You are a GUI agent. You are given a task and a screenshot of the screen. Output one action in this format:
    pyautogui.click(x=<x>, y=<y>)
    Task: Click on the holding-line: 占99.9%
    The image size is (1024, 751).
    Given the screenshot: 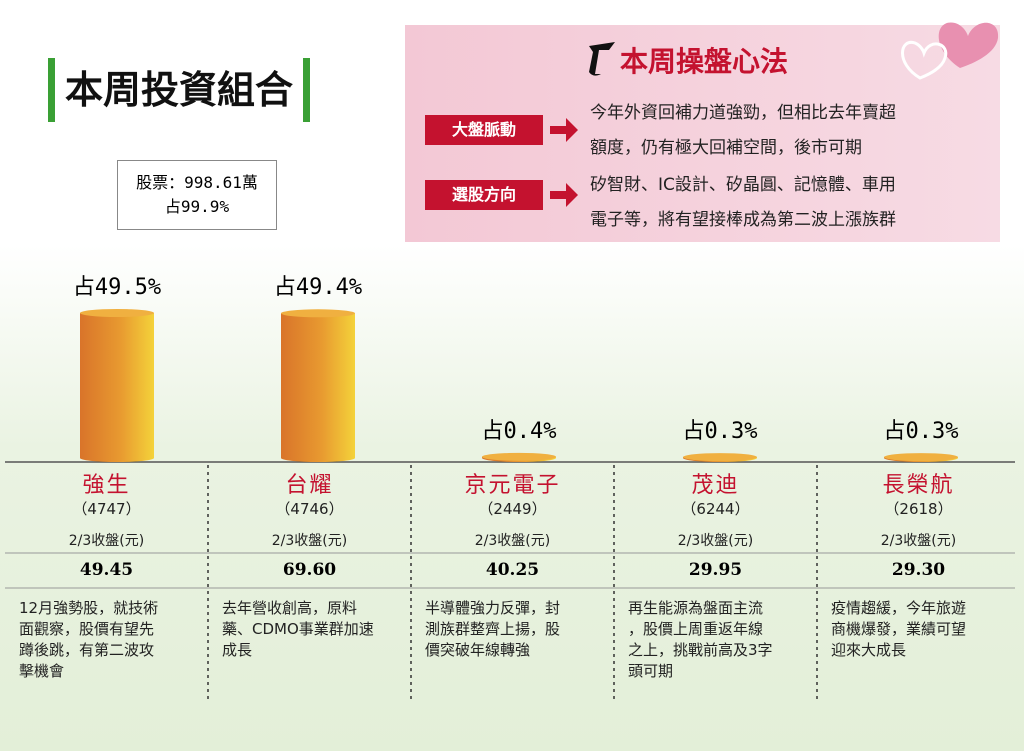 What is the action you would take?
    pyautogui.click(x=197, y=206)
    